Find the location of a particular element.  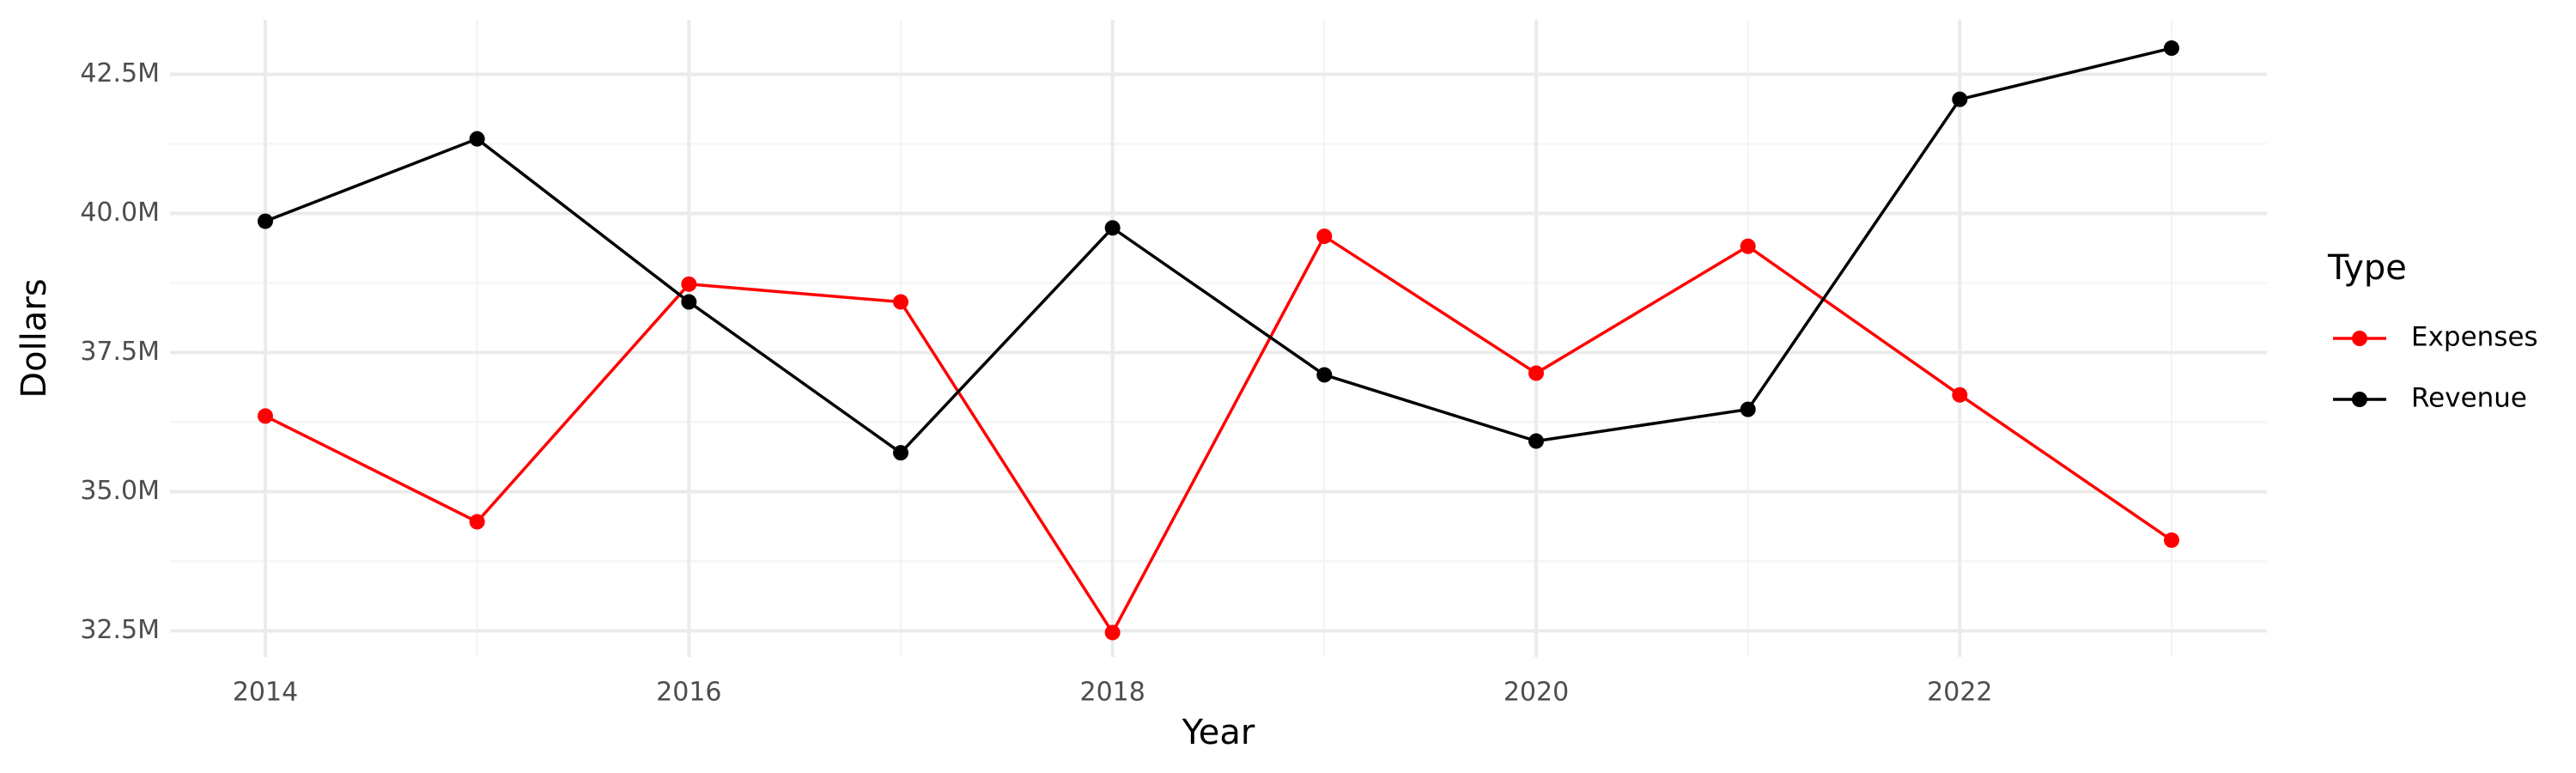

y-tick-label: 42.5M is located at coordinates (120, 73).